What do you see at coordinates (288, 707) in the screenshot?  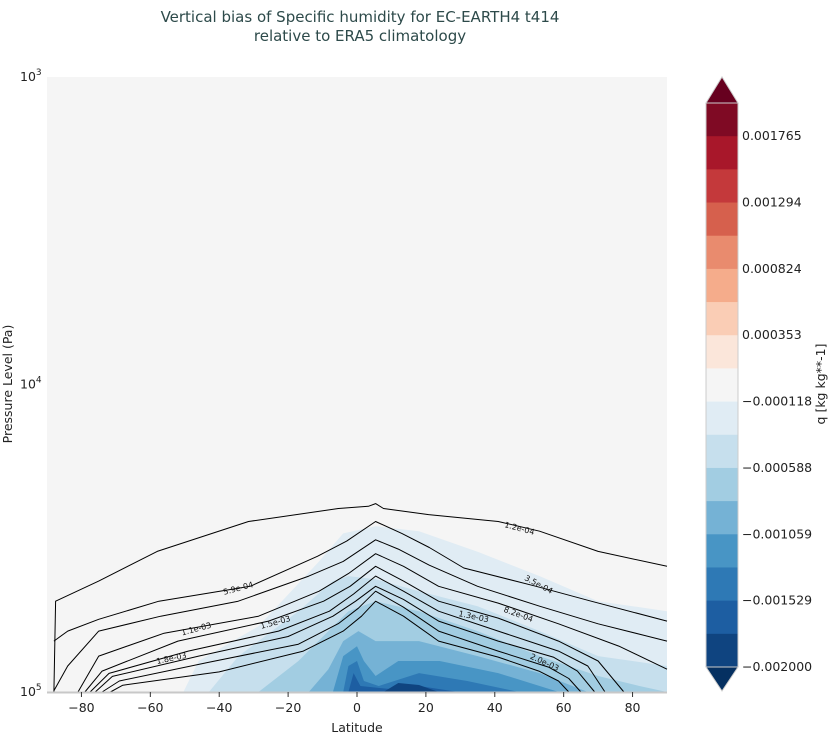 I see `x-tick-label: −20` at bounding box center [288, 707].